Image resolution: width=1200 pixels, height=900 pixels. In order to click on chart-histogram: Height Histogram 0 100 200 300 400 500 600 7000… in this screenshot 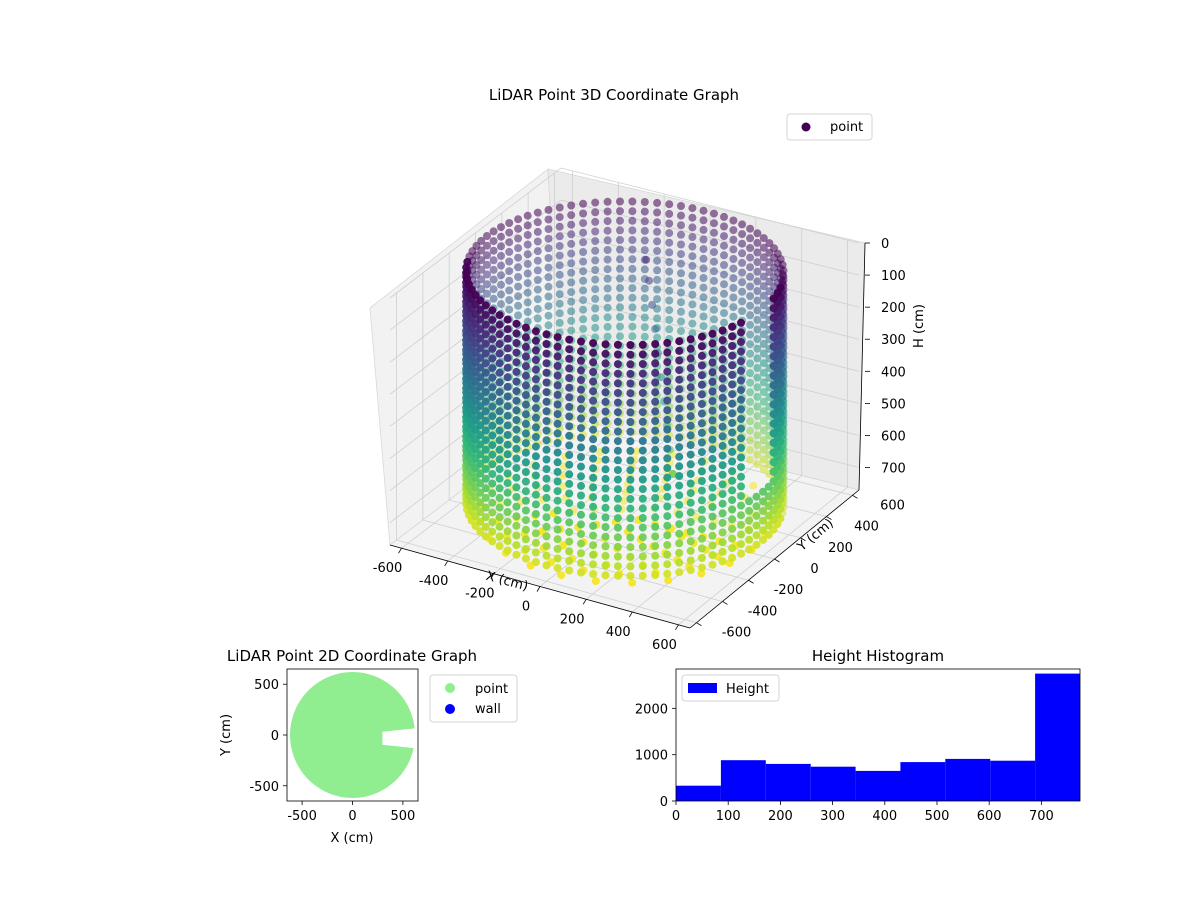, I will do `click(858, 735)`.